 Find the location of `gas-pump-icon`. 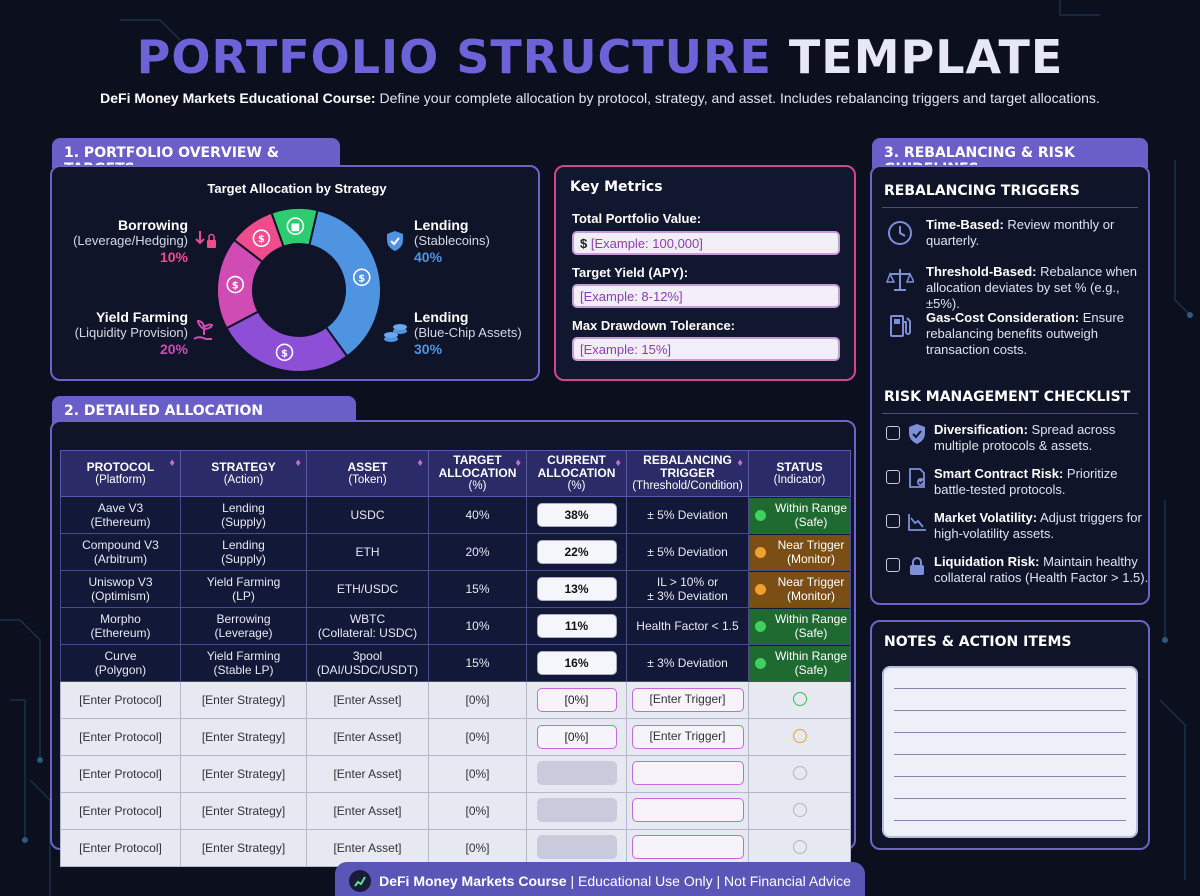

gas-pump-icon is located at coordinates (900, 326).